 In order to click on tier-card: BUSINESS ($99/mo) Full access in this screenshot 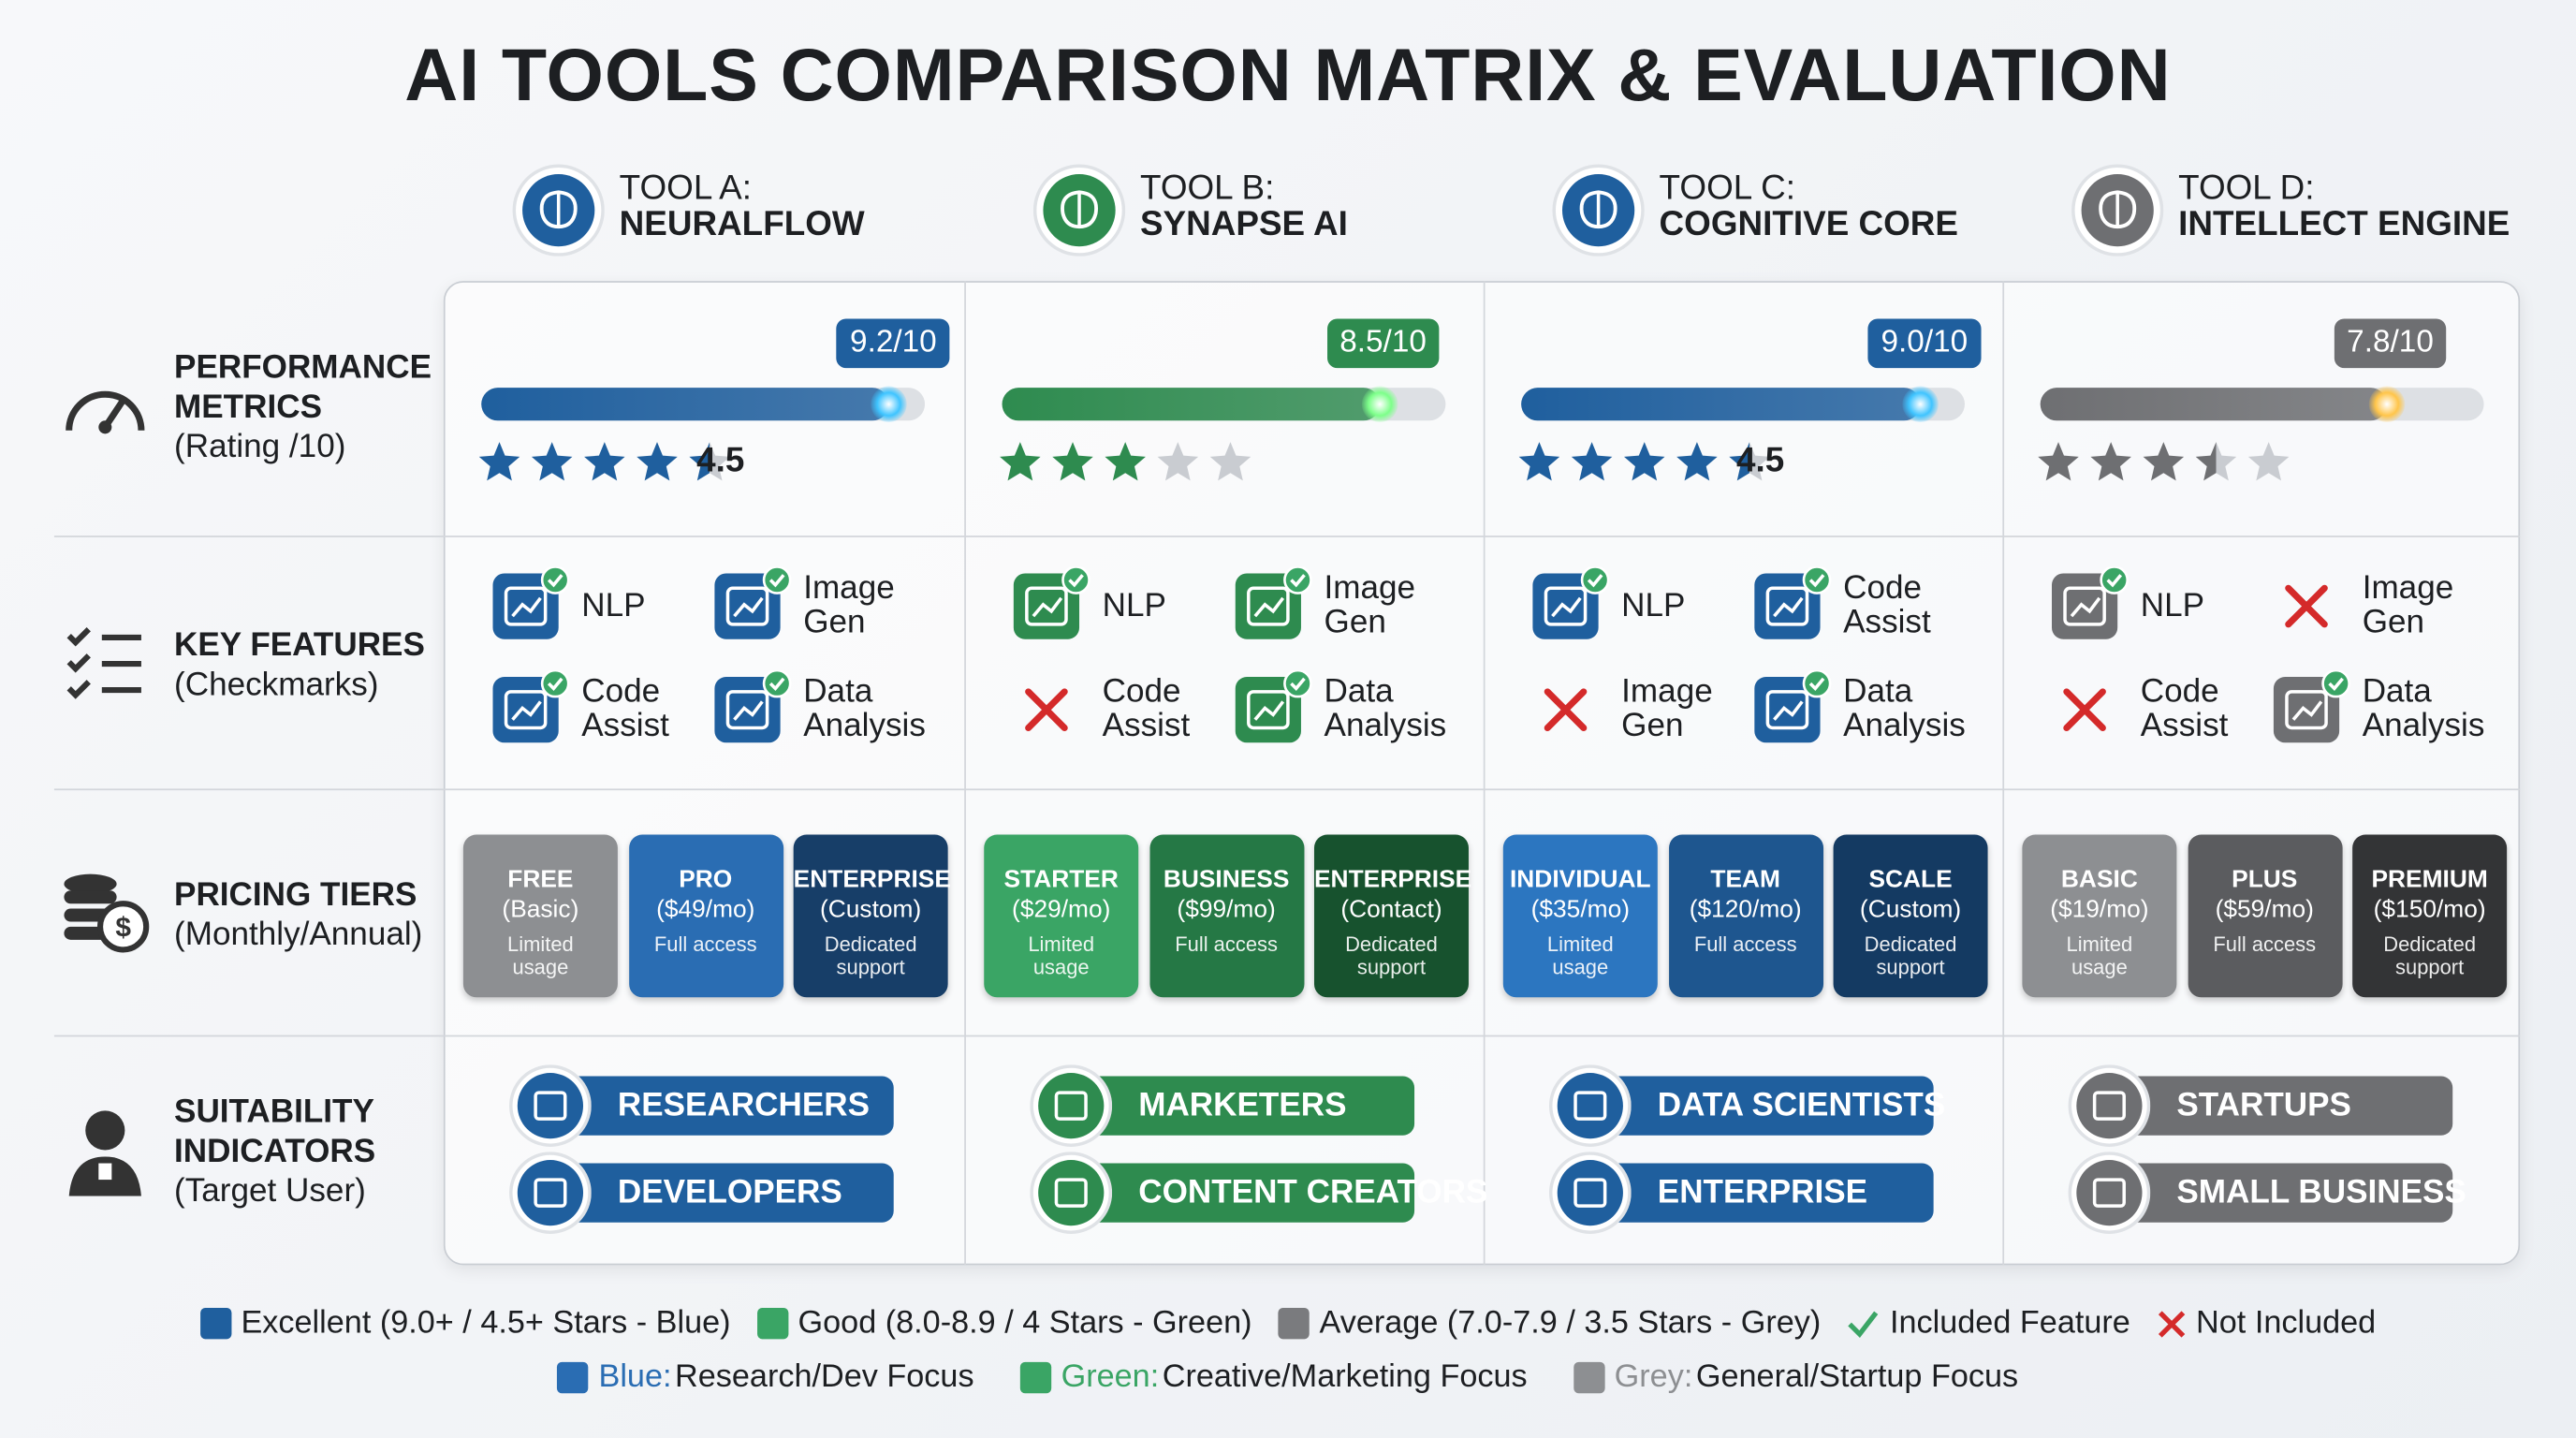, I will do `click(1226, 916)`.